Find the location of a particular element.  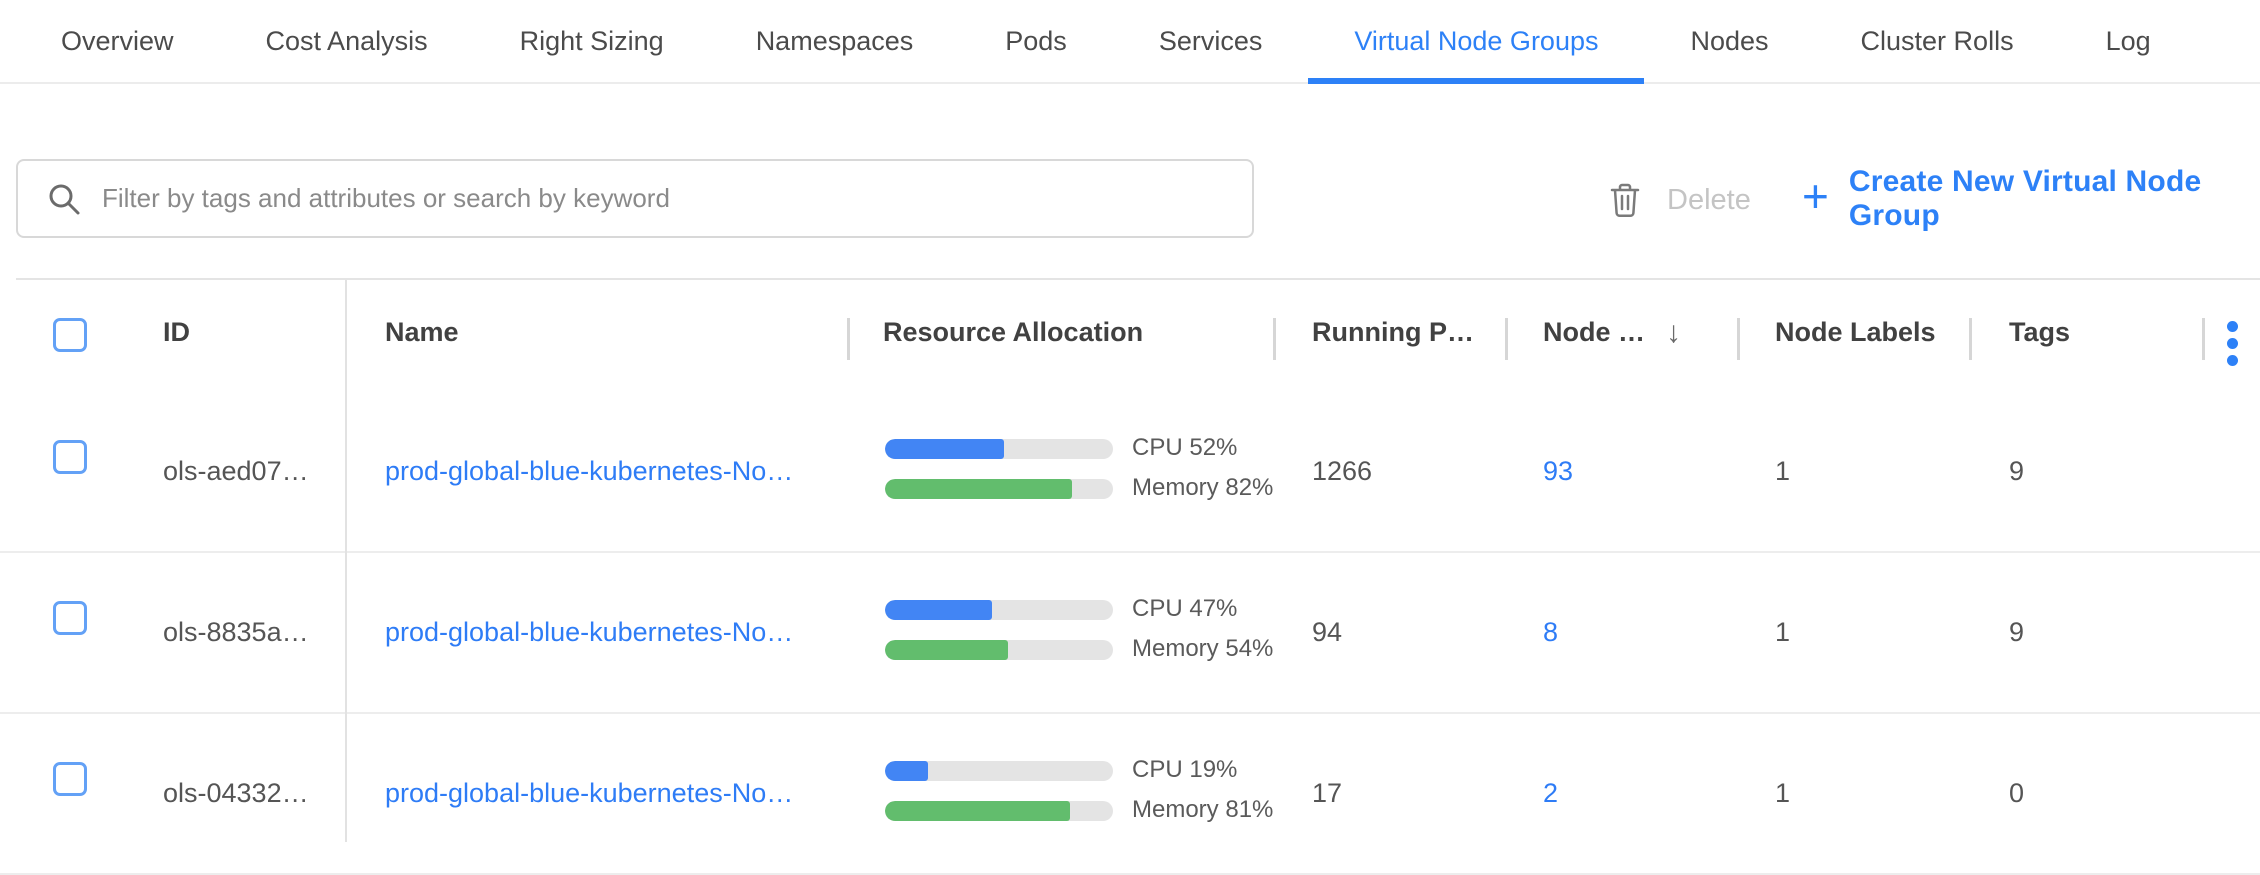

memory-usage-label: Memory 54% is located at coordinates (1203, 648).